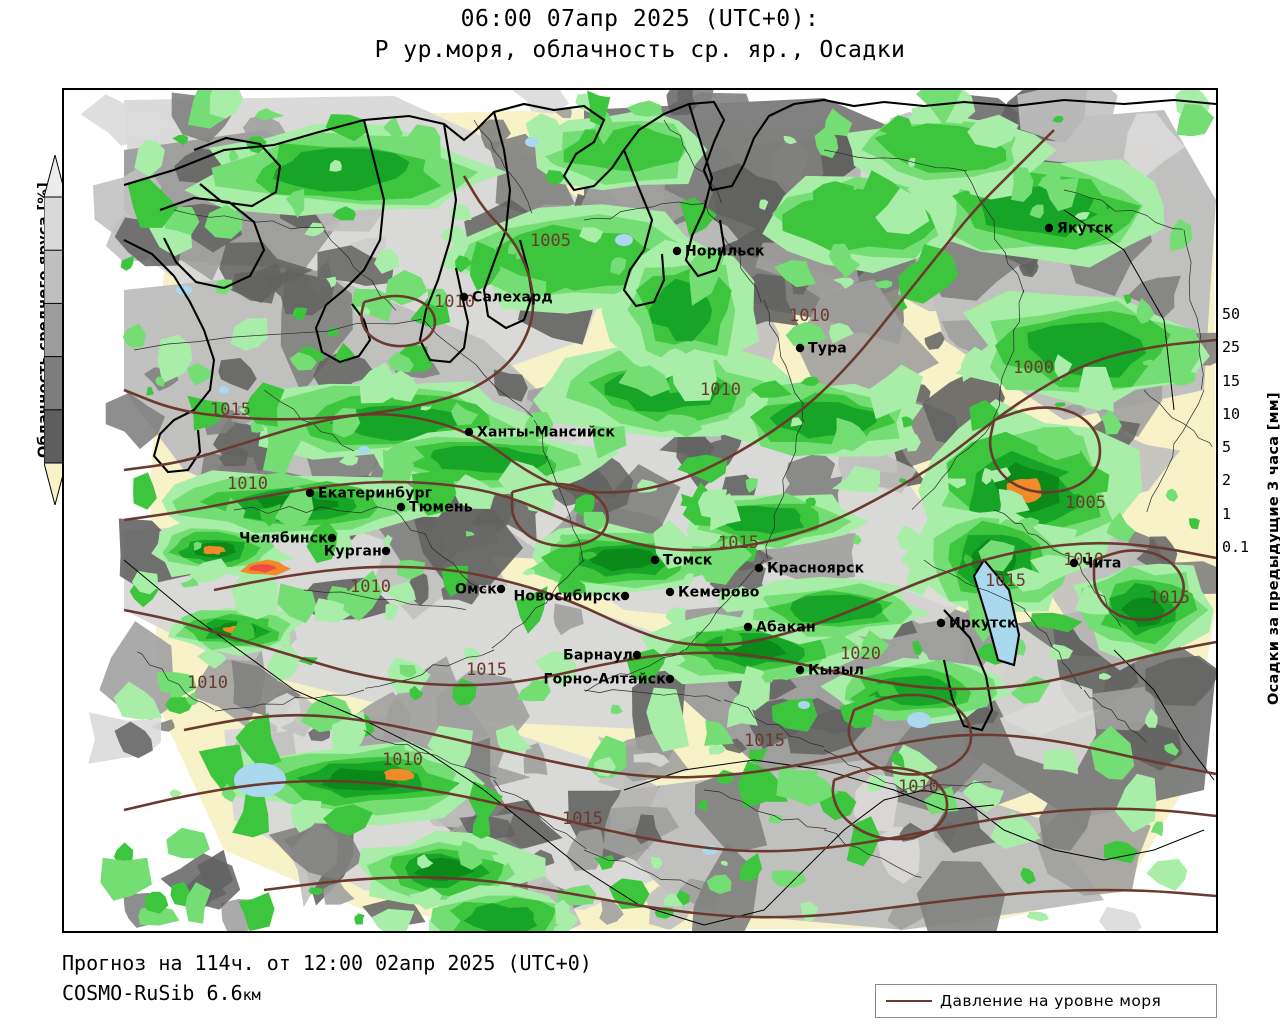 This screenshot has height=1024, width=1280. Describe the element at coordinates (1273, 548) in the screenshot. I see `precipitation-colorbar-title: Осадки за предыдущие 3 часа [мм]` at that location.